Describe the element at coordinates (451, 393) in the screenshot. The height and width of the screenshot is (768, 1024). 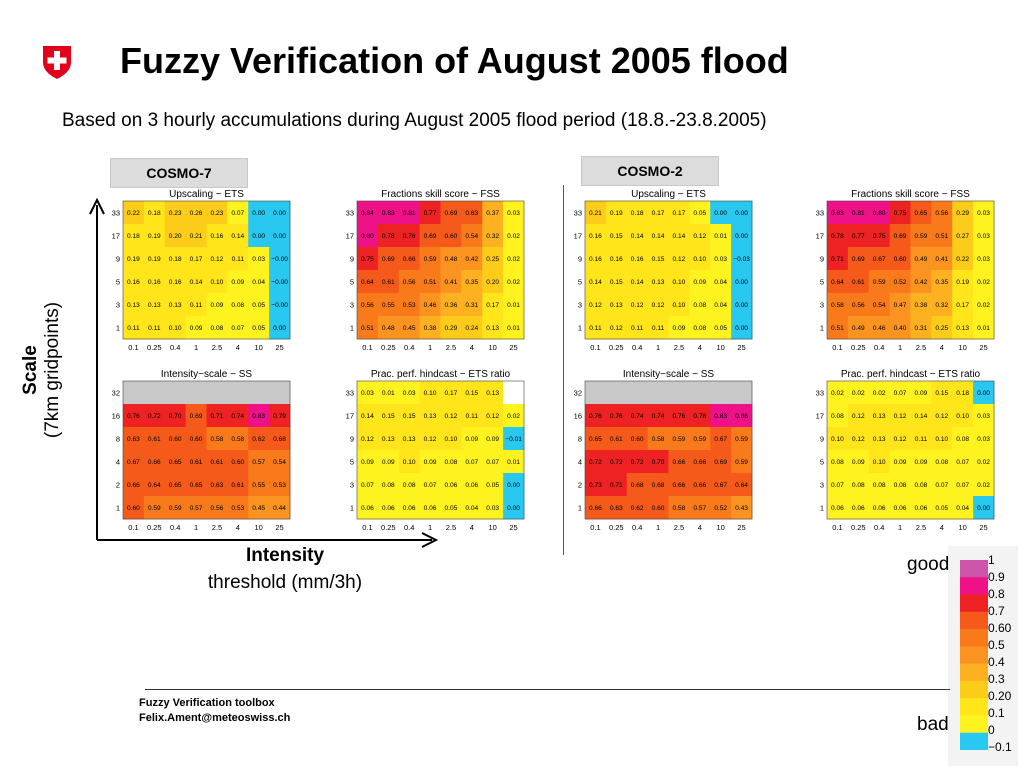
I see `cell-value: 0.17` at that location.